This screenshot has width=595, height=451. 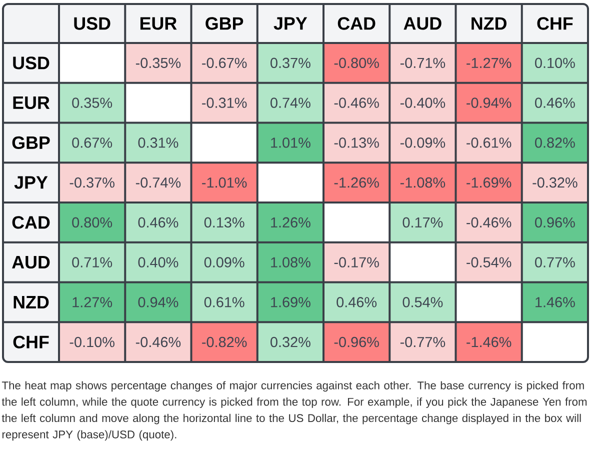 I want to click on x-tick-label: NZD, so click(x=489, y=23).